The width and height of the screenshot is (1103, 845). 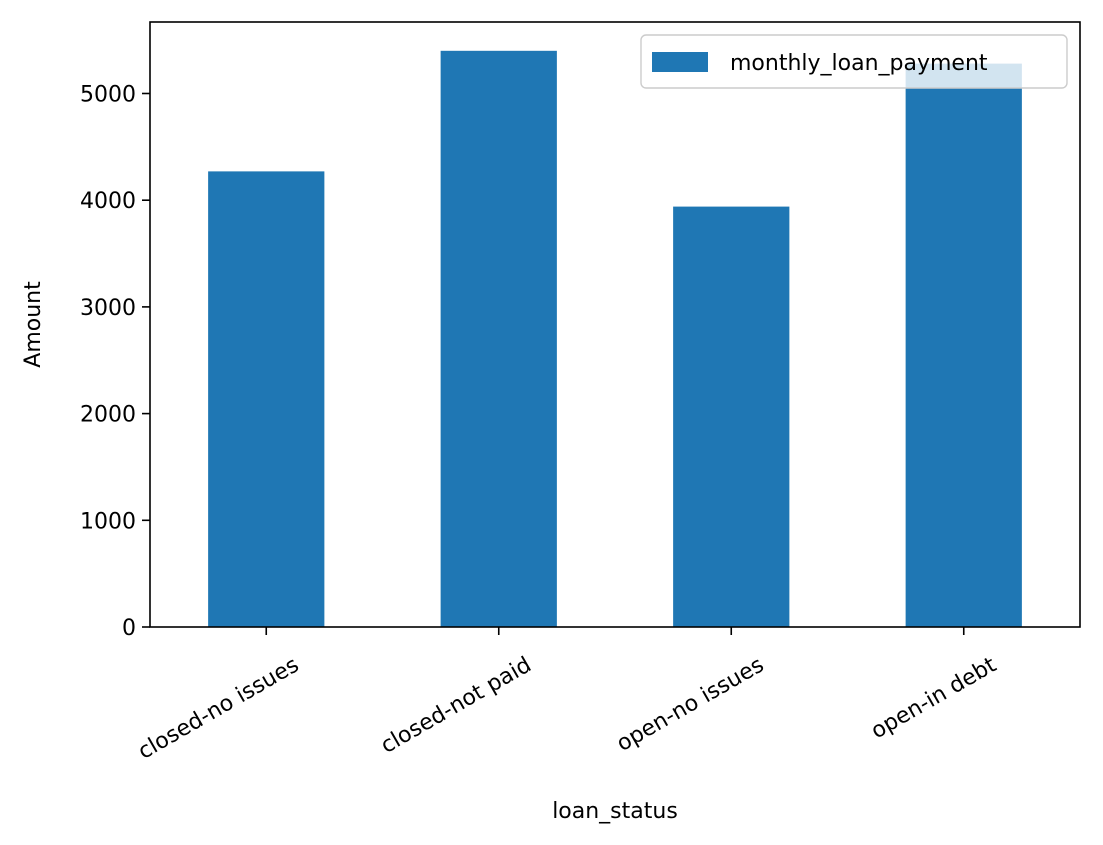 I want to click on y-tick-label: 0, so click(x=129, y=628).